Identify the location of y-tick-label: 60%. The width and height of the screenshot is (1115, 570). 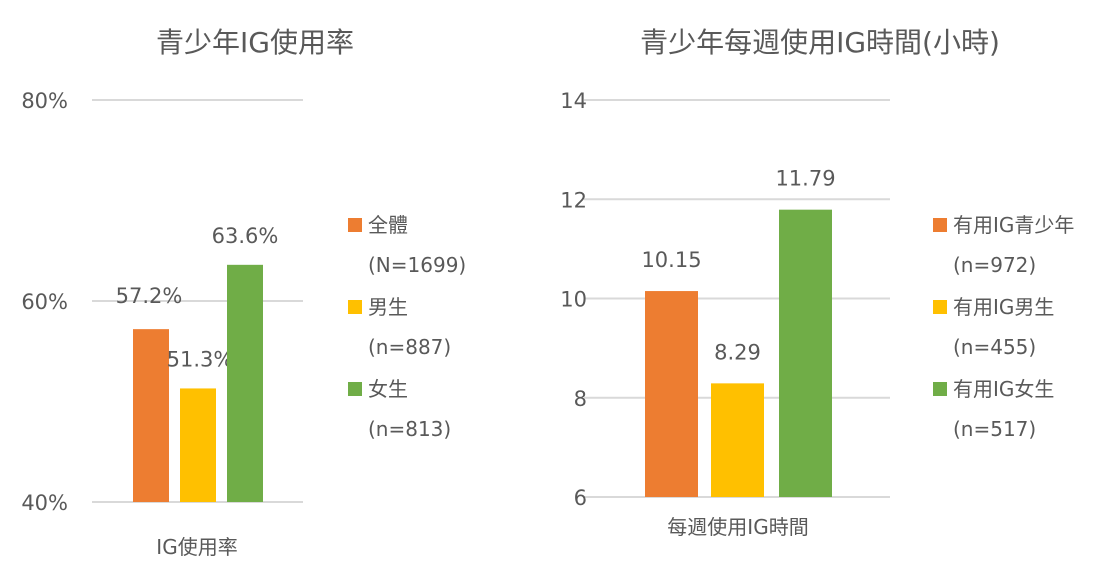
(44, 302).